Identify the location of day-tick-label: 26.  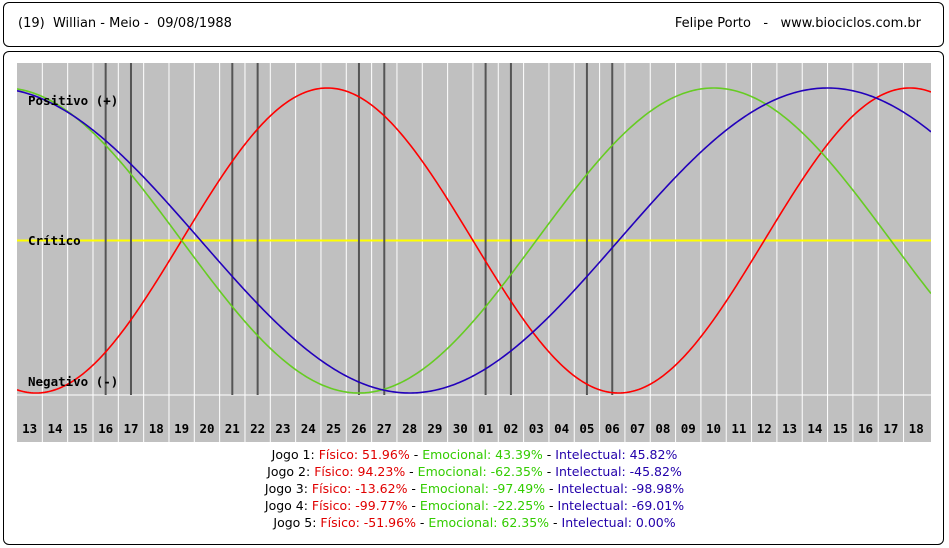
(358, 428).